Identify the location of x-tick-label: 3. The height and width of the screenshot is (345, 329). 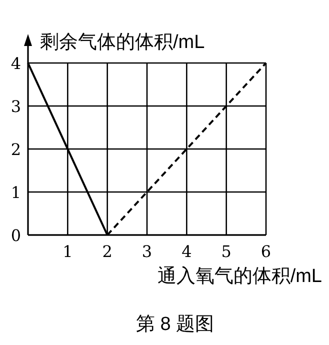
(147, 251).